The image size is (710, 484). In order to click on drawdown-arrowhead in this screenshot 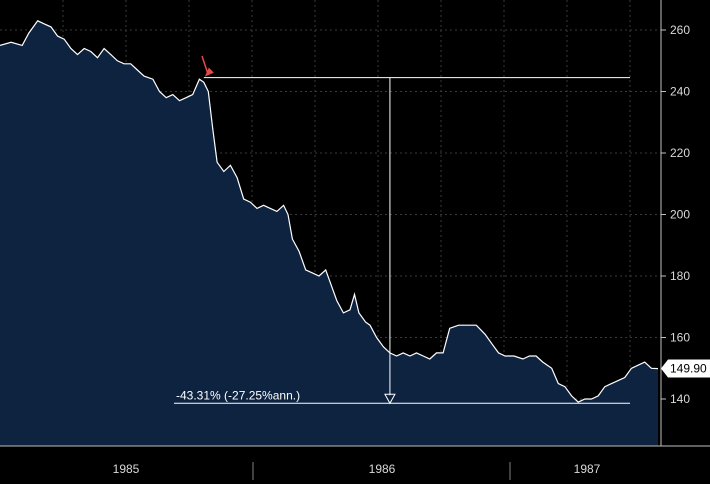, I will do `click(390, 399)`.